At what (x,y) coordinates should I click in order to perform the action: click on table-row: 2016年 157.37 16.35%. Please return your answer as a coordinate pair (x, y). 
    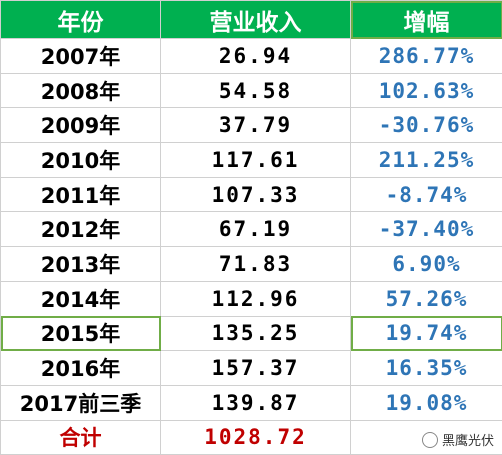
    Looking at the image, I should click on (251, 368).